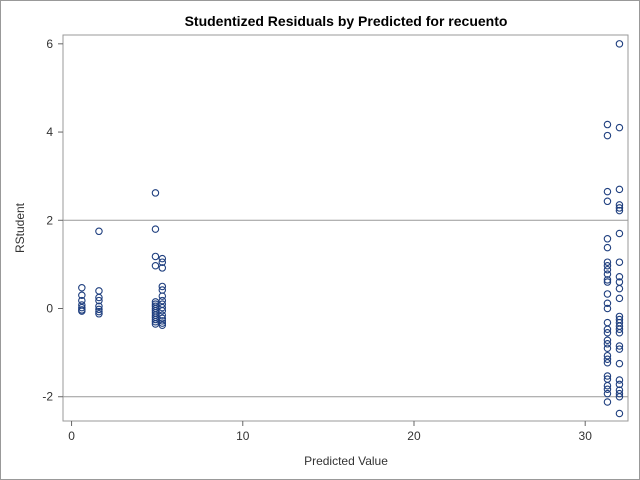  What do you see at coordinates (20, 227) in the screenshot?
I see `y-axis-label: RStudent` at bounding box center [20, 227].